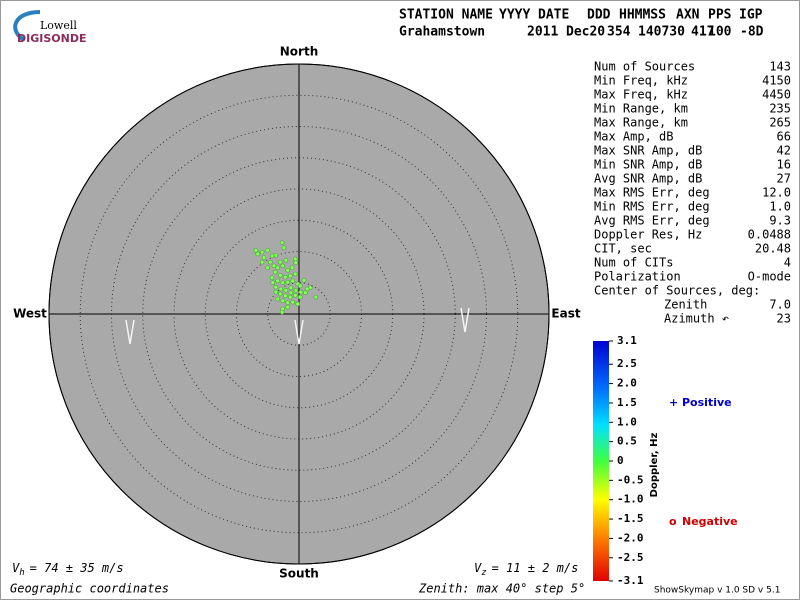  What do you see at coordinates (633, 263) in the screenshot?
I see `stat-label: Num of CITs` at bounding box center [633, 263].